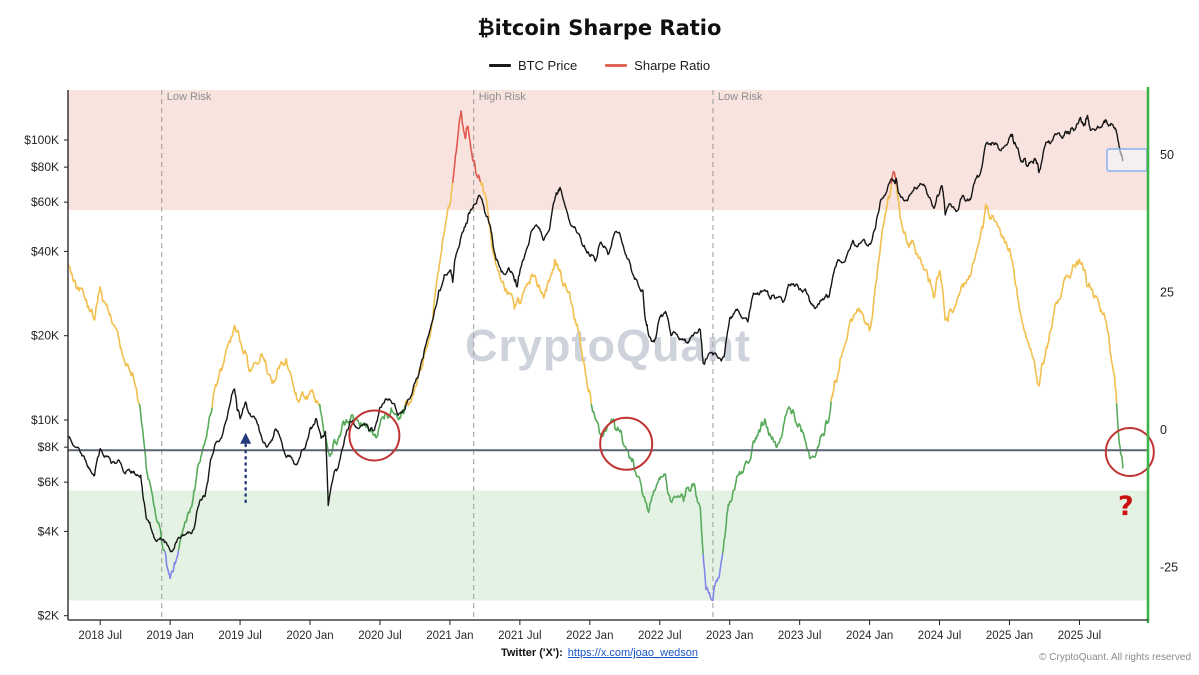  I want to click on date-axis-label: 2020 Jul, so click(379, 636).